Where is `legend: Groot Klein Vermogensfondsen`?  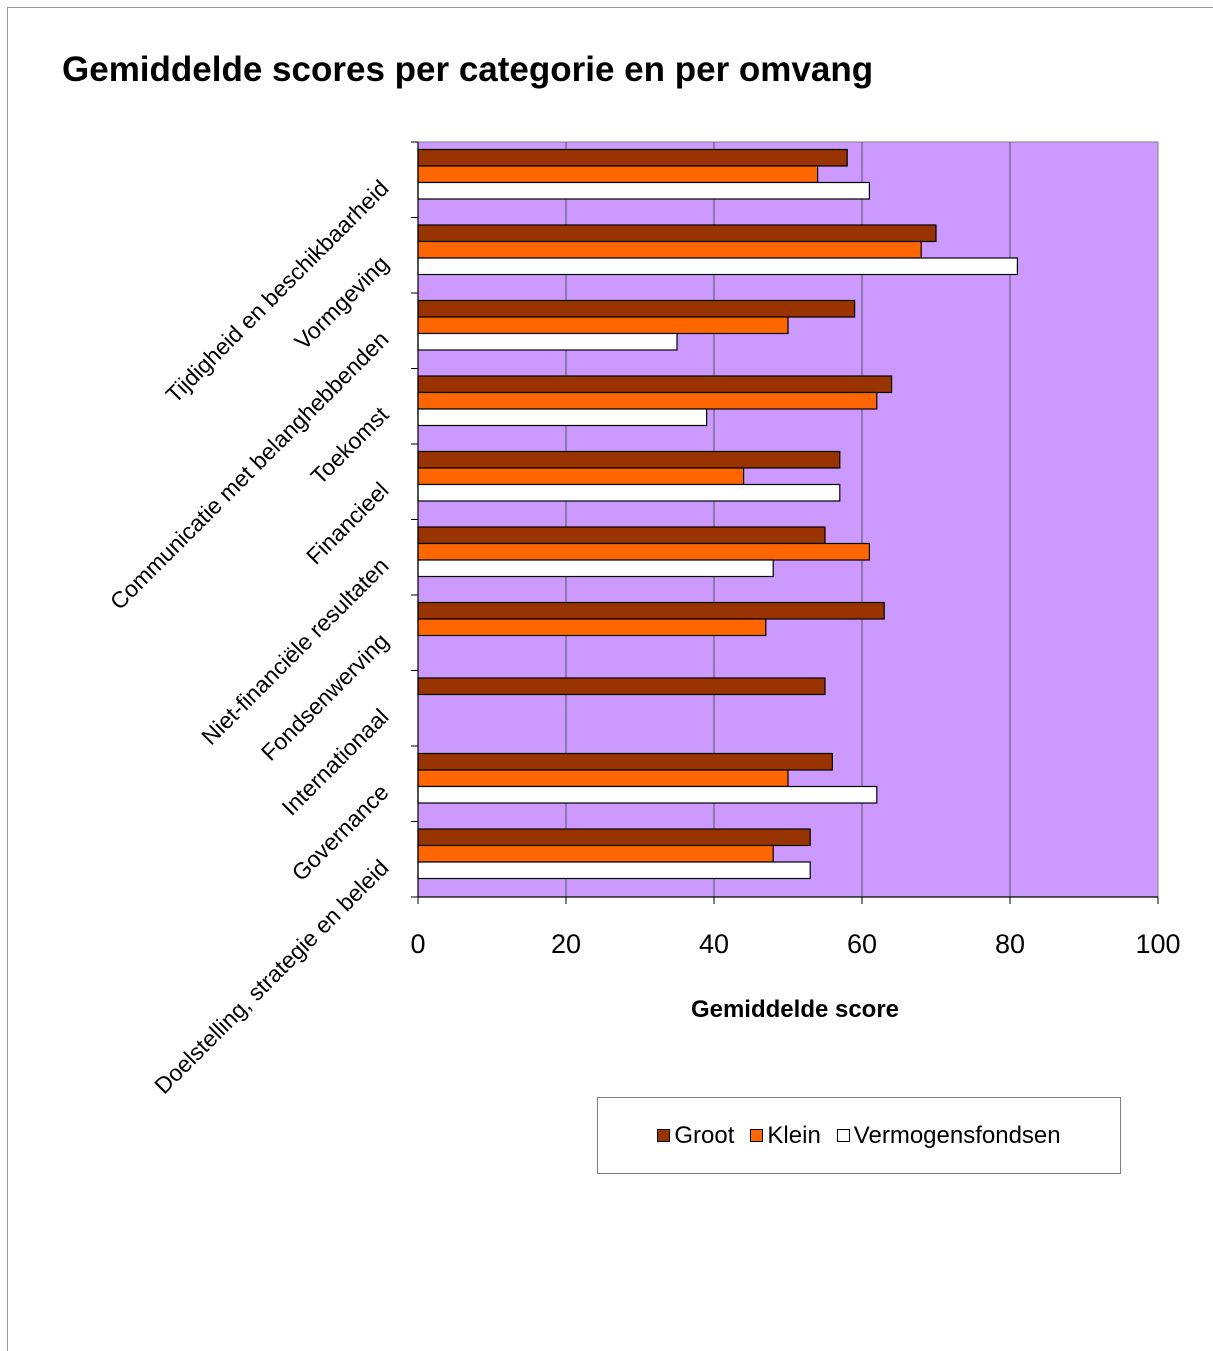 legend: Groot Klein Vermogensfondsen is located at coordinates (859, 1135).